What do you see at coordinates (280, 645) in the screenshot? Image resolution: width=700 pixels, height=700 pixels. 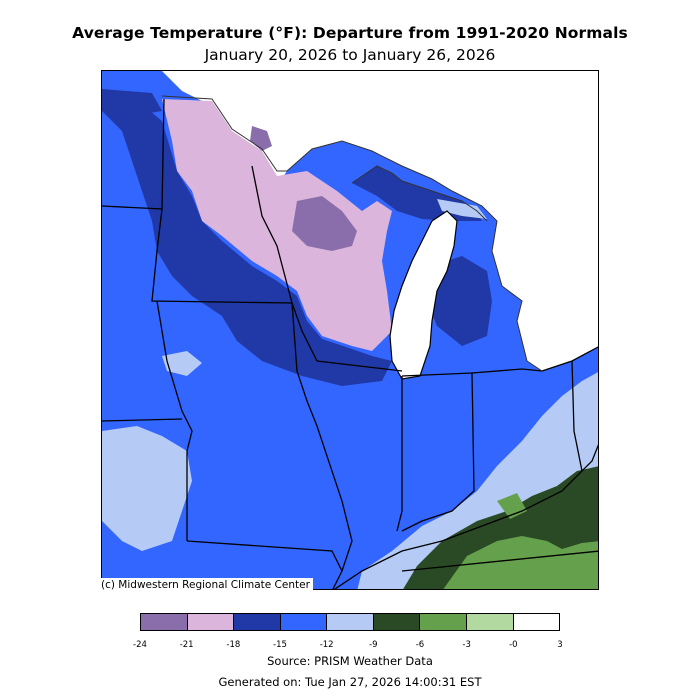 I see `legend-tick-label: -15` at bounding box center [280, 645].